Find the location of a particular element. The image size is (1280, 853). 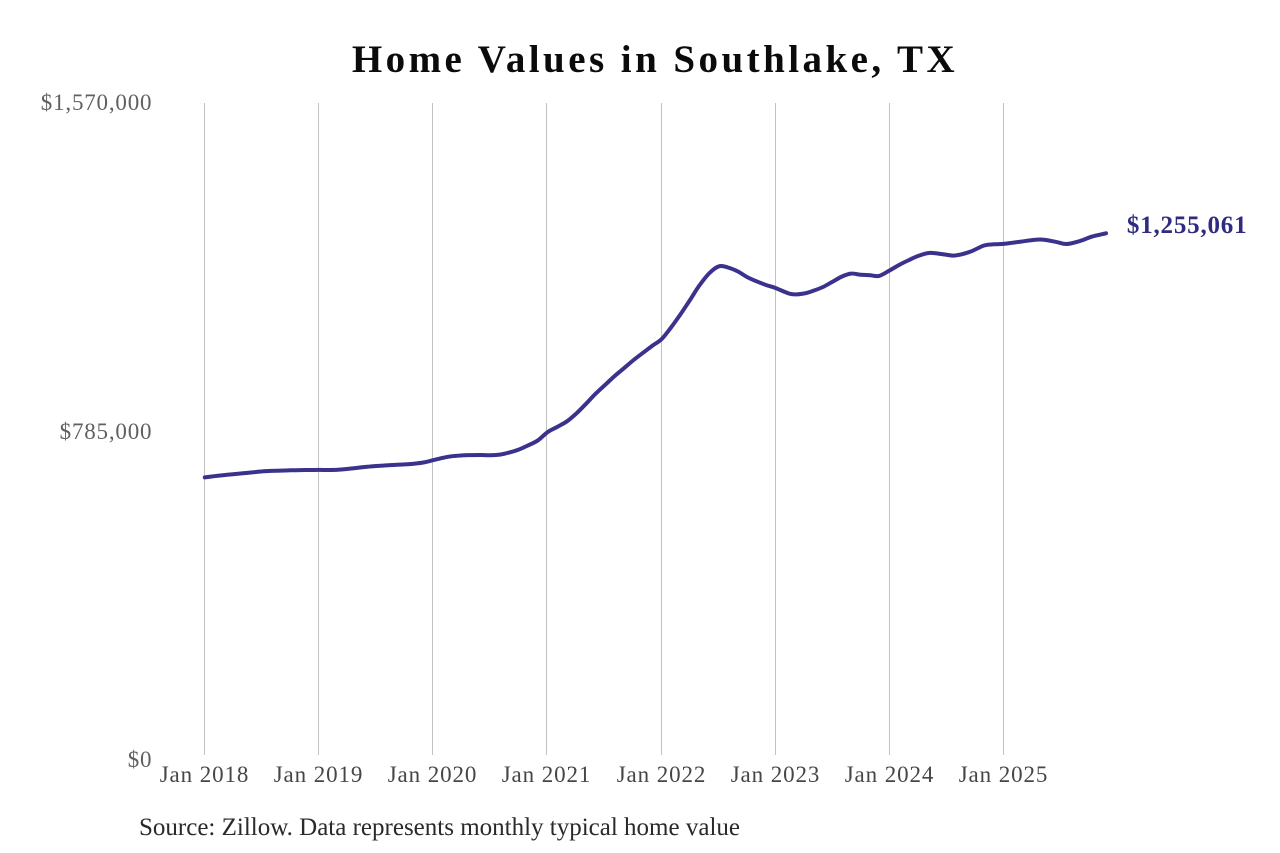

svg-text: Jan 2019 is located at coordinates (319, 774).